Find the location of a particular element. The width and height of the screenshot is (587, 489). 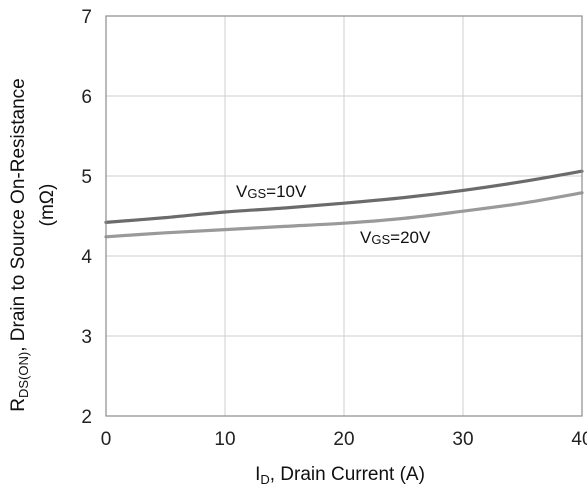

y-tick-label-5: 7 is located at coordinates (86, 17).